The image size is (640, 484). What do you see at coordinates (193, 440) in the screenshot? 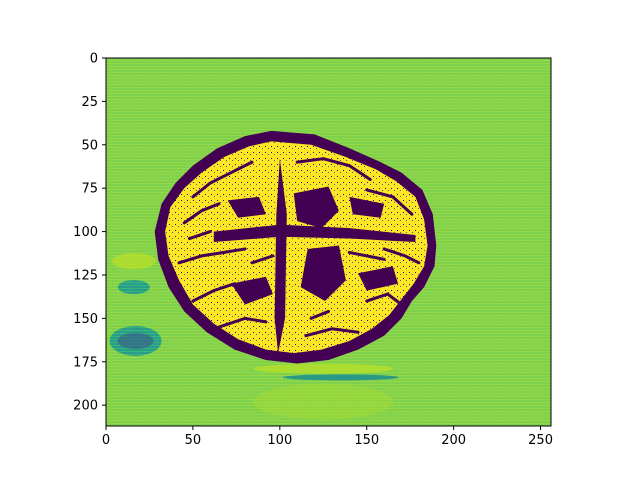
I see `x-tick-label: 50` at bounding box center [193, 440].